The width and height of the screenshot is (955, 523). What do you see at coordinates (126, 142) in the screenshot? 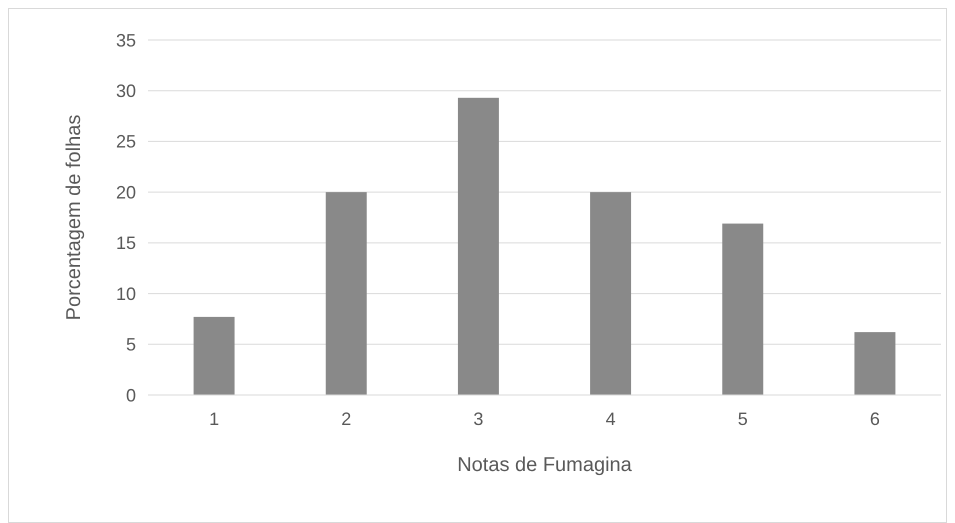
I see `y-tick-label: 25` at bounding box center [126, 142].